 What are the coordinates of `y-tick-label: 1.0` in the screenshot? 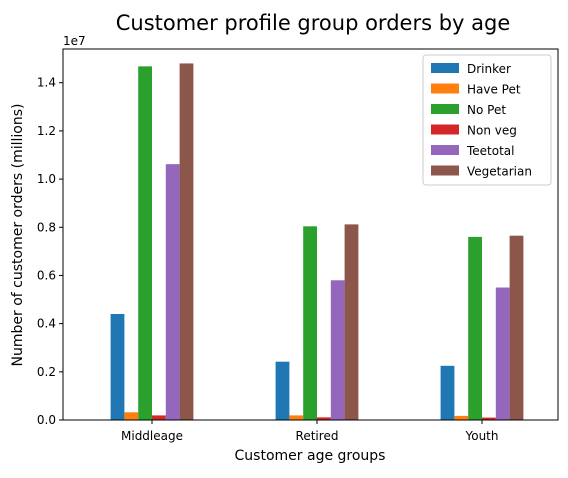 It's located at (46, 179).